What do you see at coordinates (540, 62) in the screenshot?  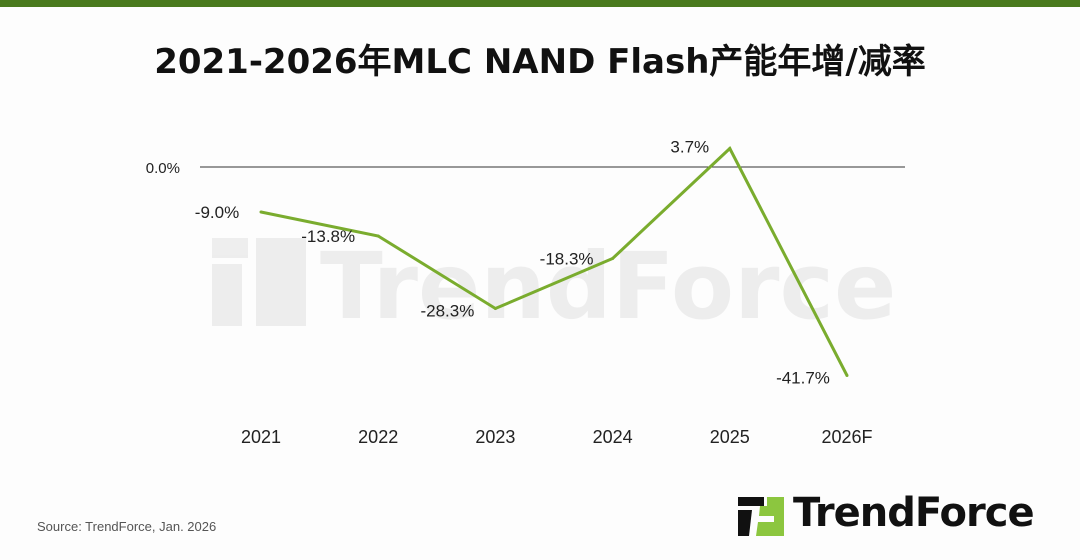 I see `chart-title: 2021-2026年MLC NAND Flash产能年增/减率` at bounding box center [540, 62].